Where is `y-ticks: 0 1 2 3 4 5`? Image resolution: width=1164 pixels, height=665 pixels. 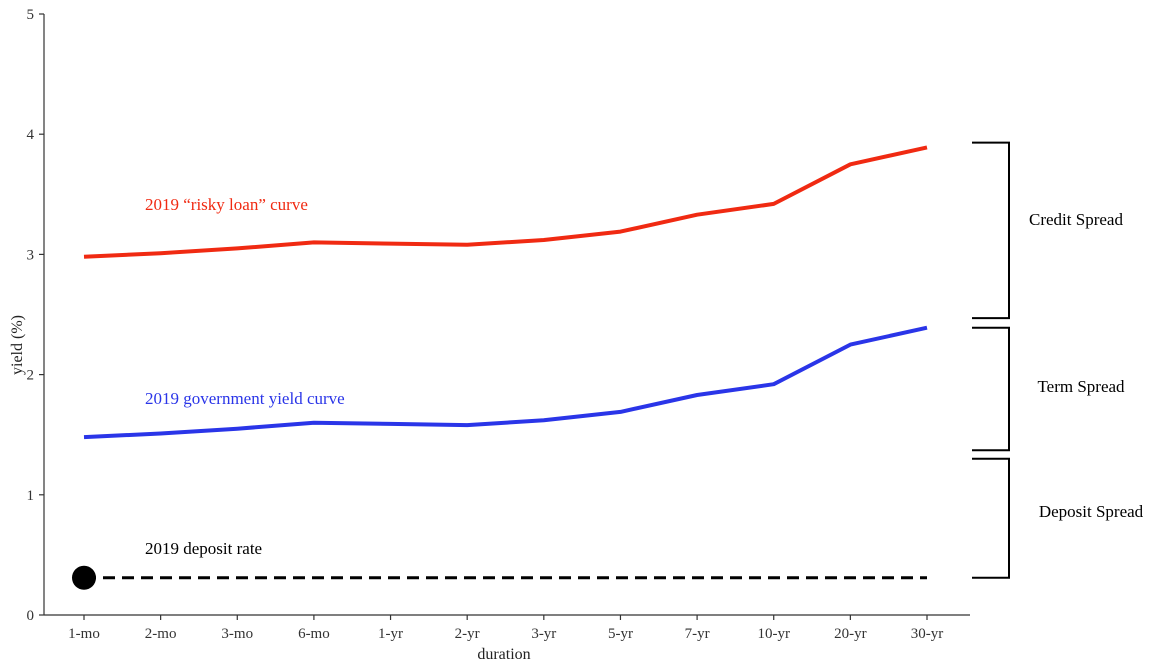
y-ticks: 0 1 2 3 4 5 is located at coordinates (35, 315).